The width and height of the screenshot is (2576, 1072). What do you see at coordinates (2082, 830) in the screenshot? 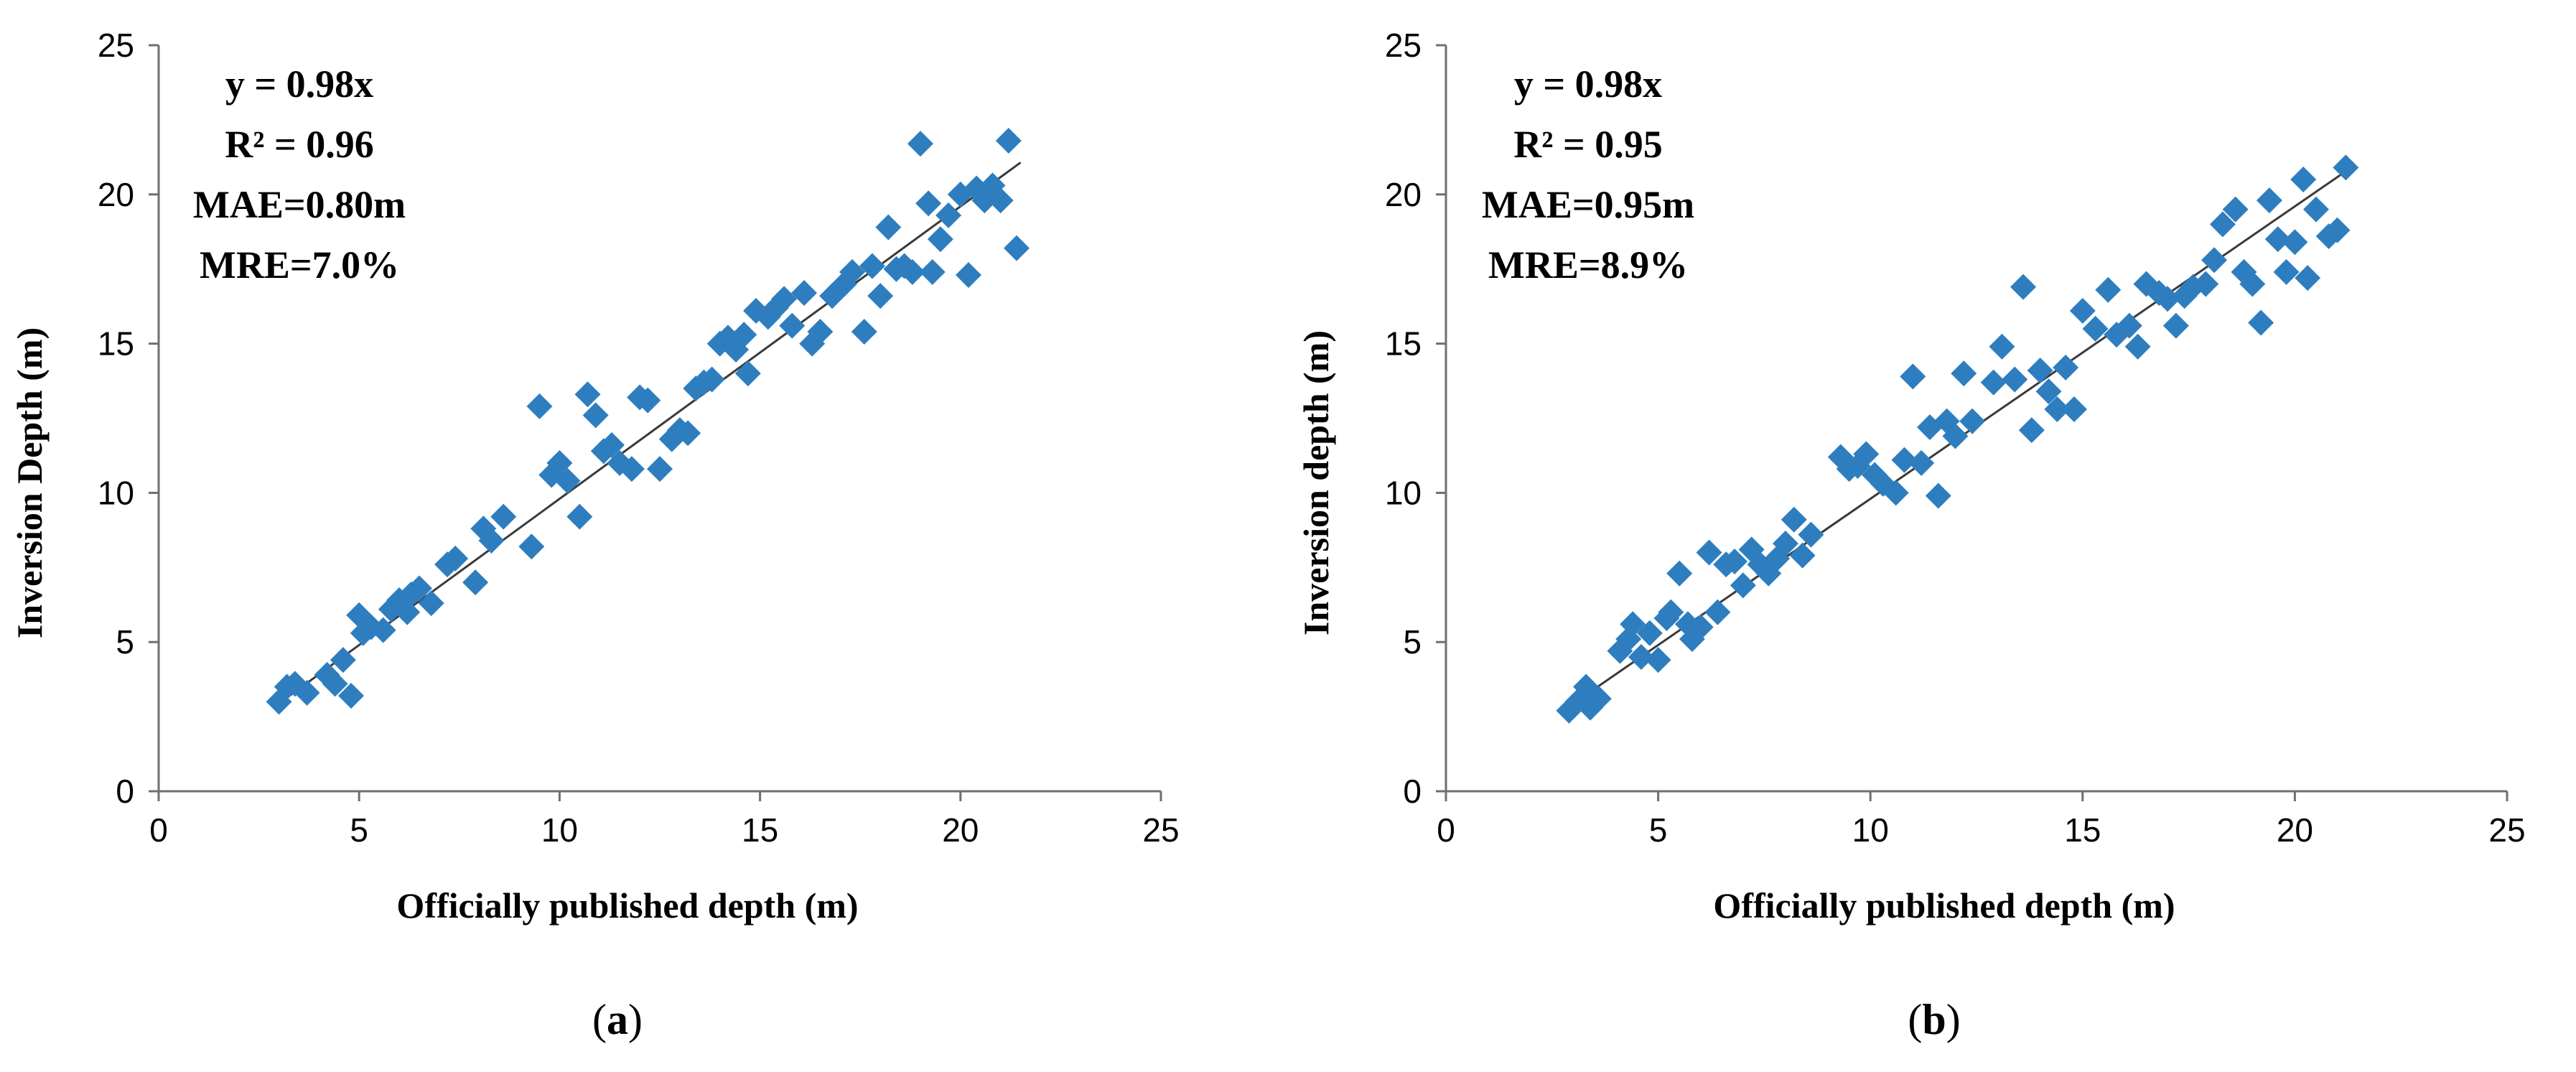
I see `x-tick-label-b: 15` at bounding box center [2082, 830].